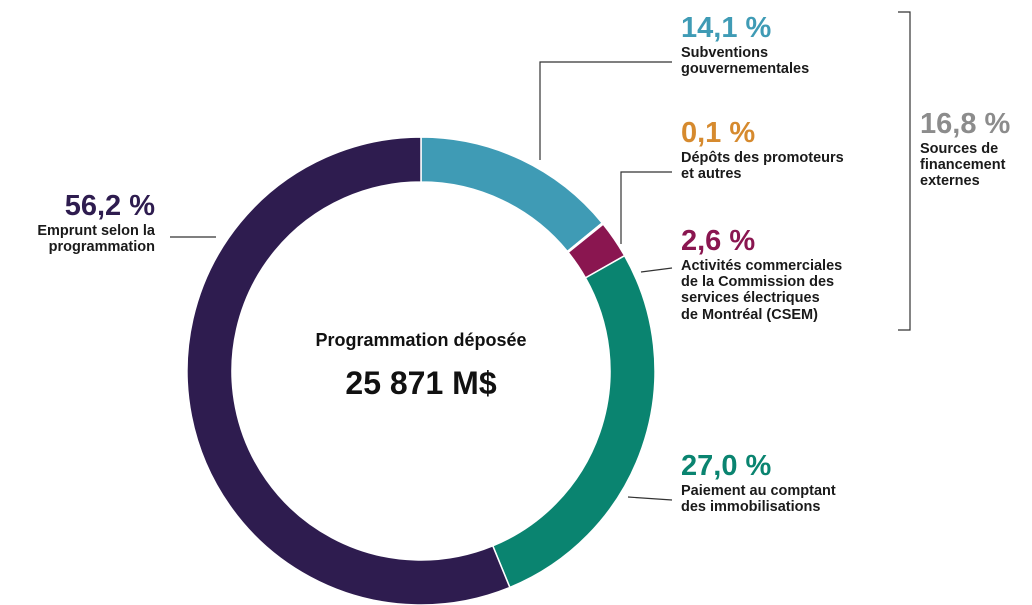 The height and width of the screenshot is (605, 1032). What do you see at coordinates (745, 61) in the screenshot?
I see `category-label: Subventions gouvernementales` at bounding box center [745, 61].